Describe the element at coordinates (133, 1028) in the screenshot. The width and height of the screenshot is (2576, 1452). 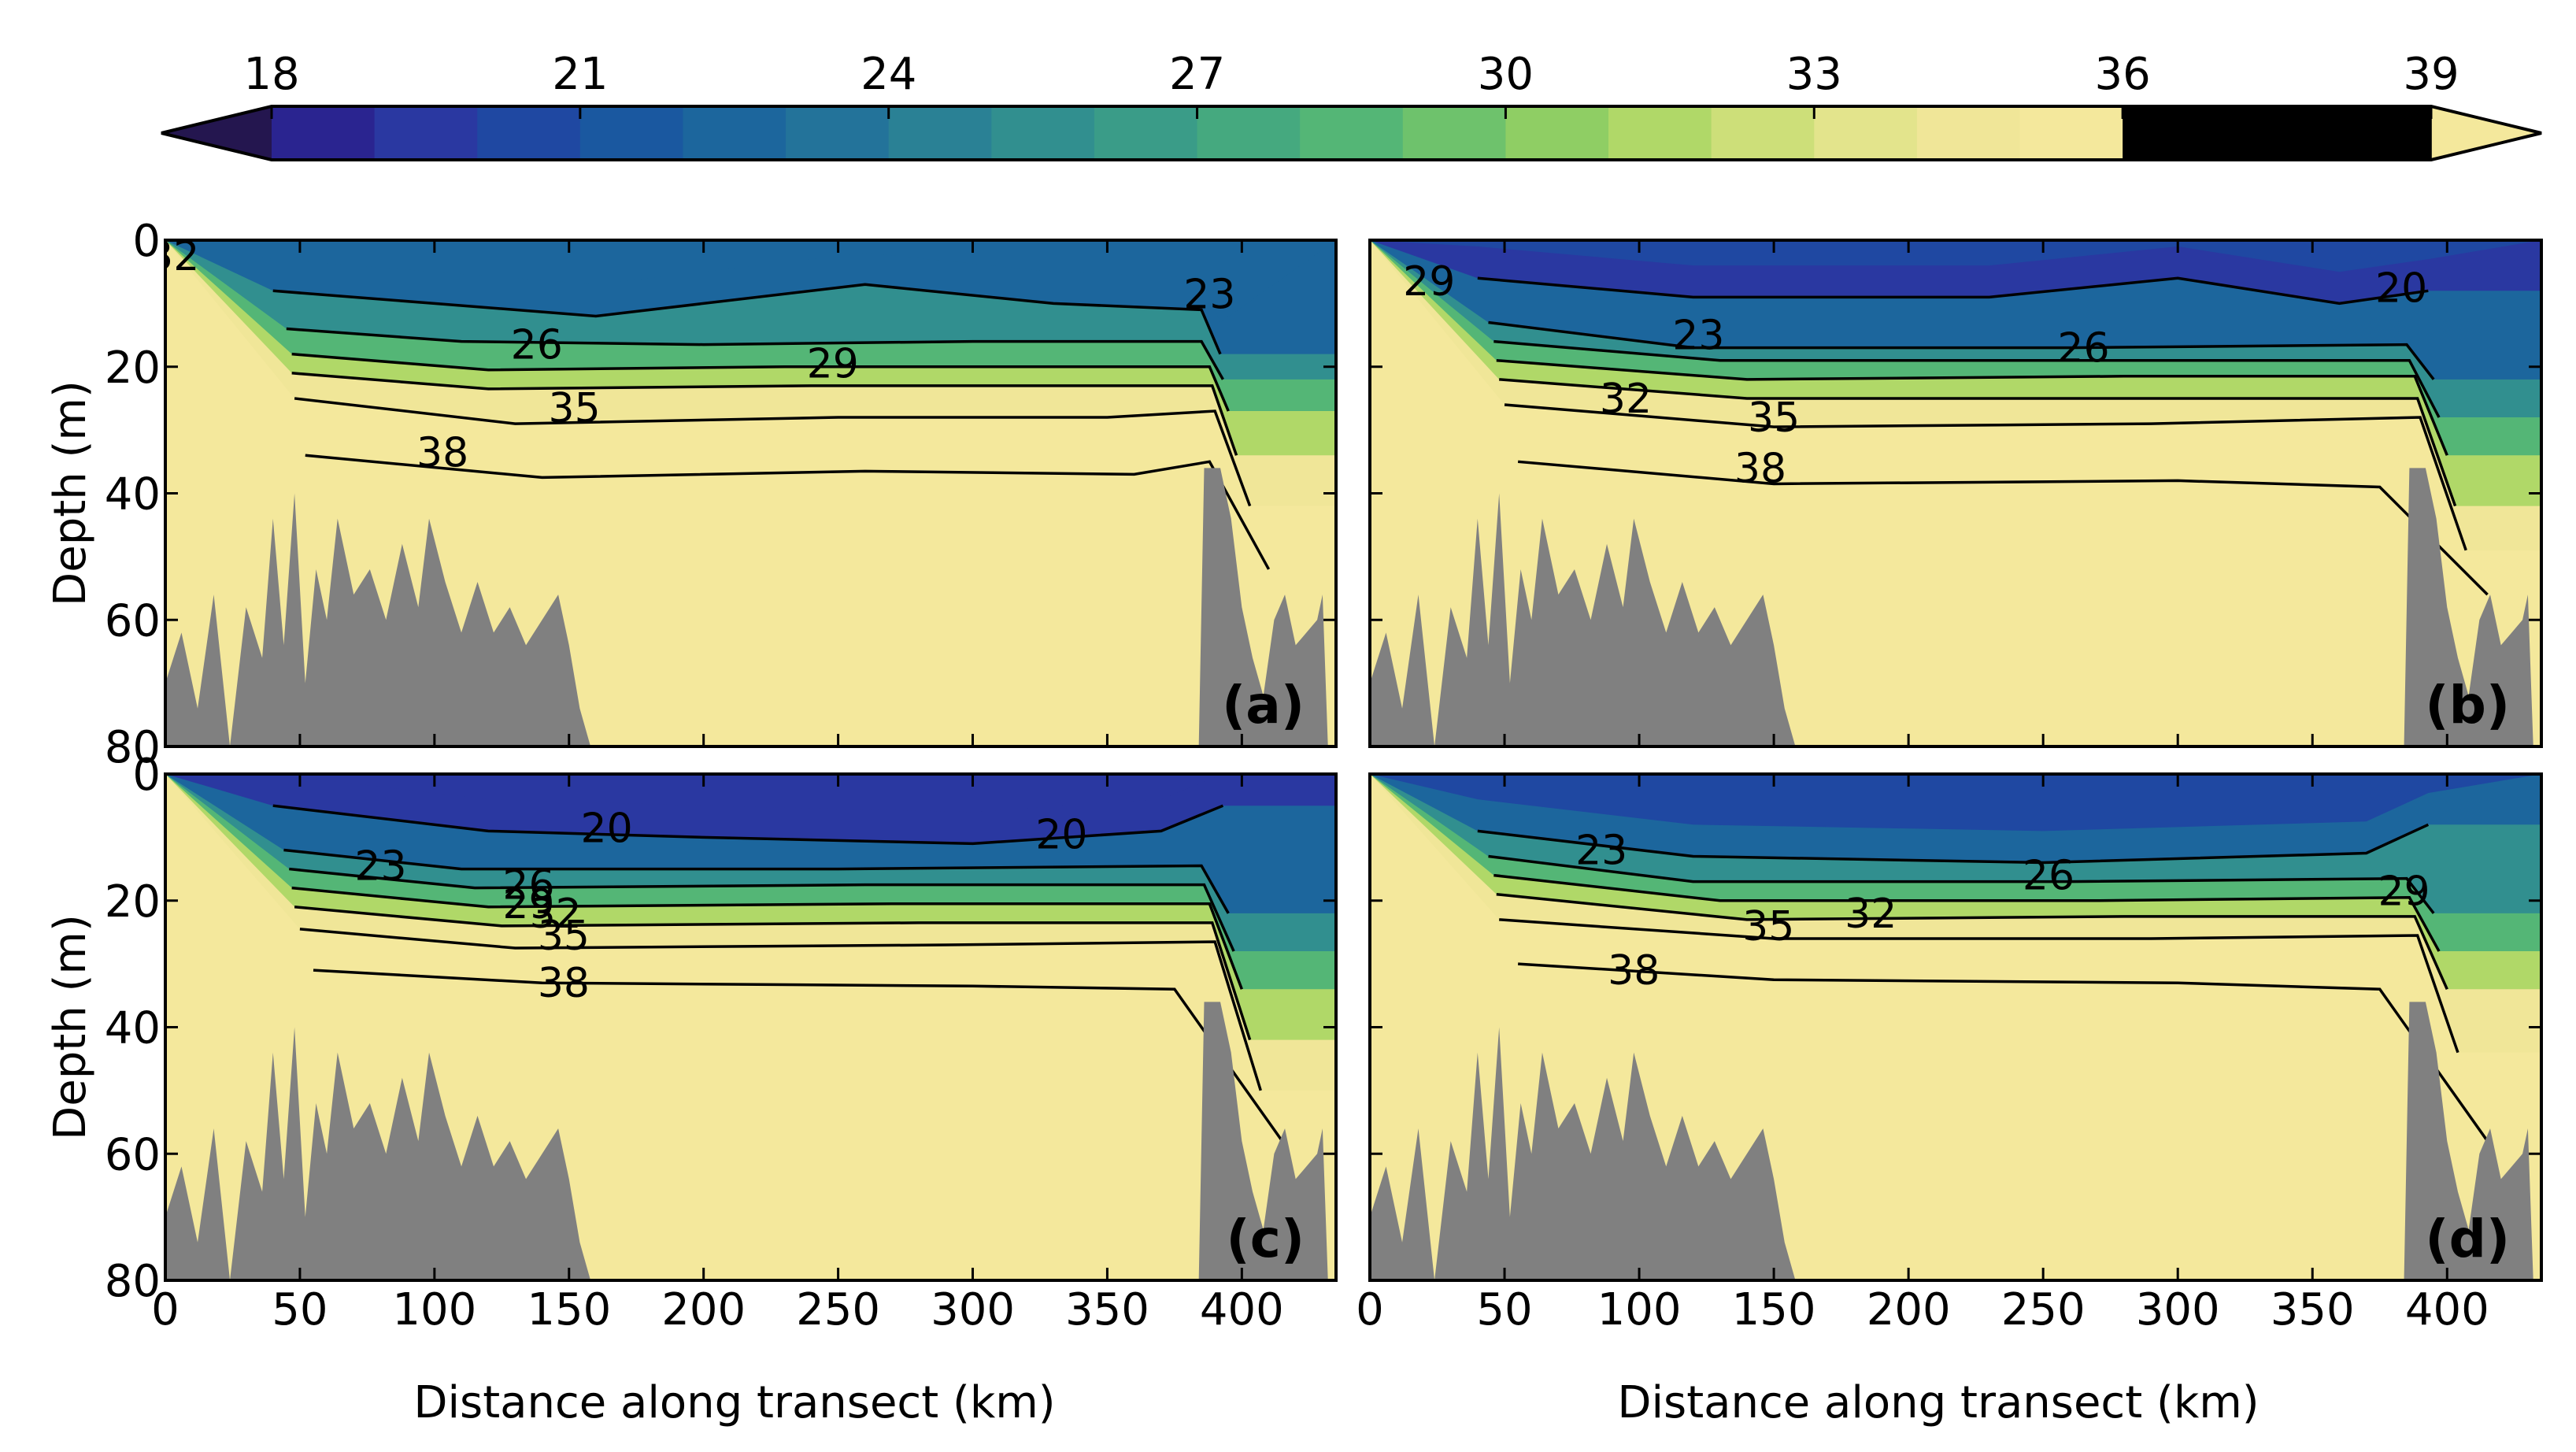
I see `y-tick-label: 40` at that location.